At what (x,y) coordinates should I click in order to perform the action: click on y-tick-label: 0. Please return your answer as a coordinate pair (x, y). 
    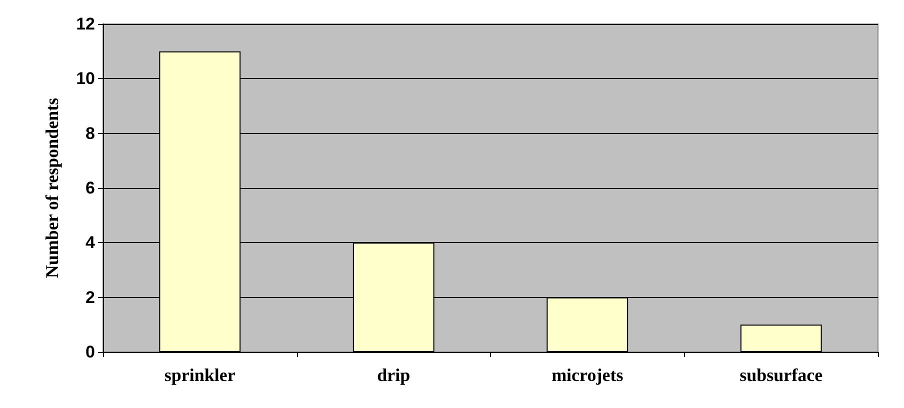
    Looking at the image, I should click on (90, 352).